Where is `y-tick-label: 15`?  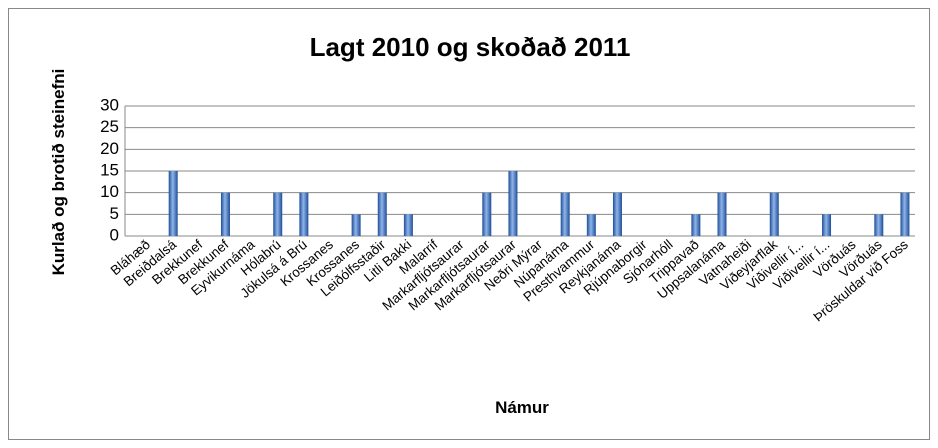
y-tick-label: 15 is located at coordinates (109, 169).